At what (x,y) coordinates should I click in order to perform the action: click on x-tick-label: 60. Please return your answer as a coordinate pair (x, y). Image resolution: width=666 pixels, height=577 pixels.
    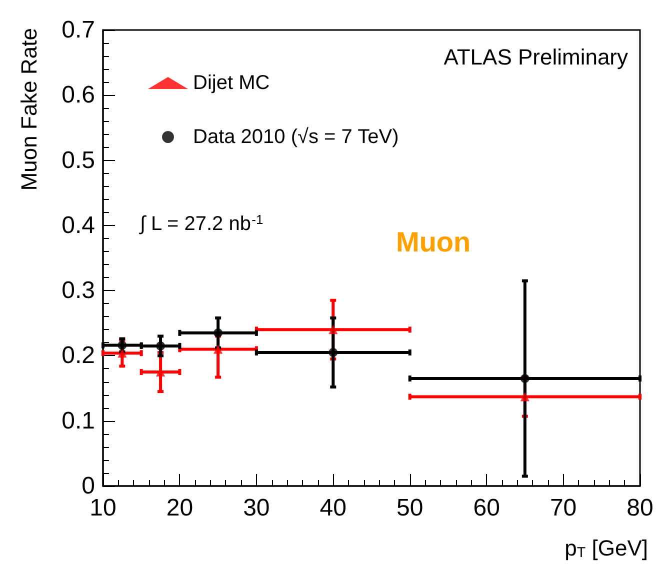
    Looking at the image, I should click on (486, 508).